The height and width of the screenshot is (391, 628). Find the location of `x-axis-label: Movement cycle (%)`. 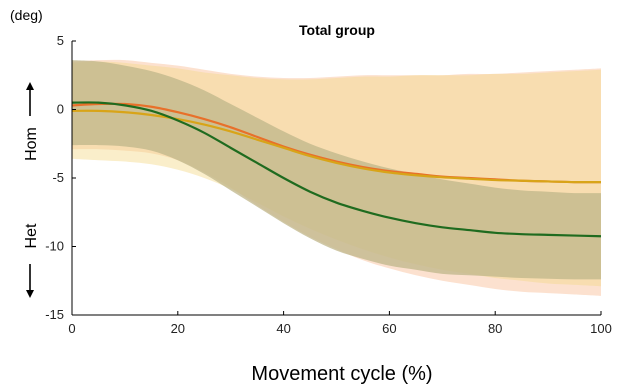

x-axis-label: Movement cycle (%) is located at coordinates (341, 374).